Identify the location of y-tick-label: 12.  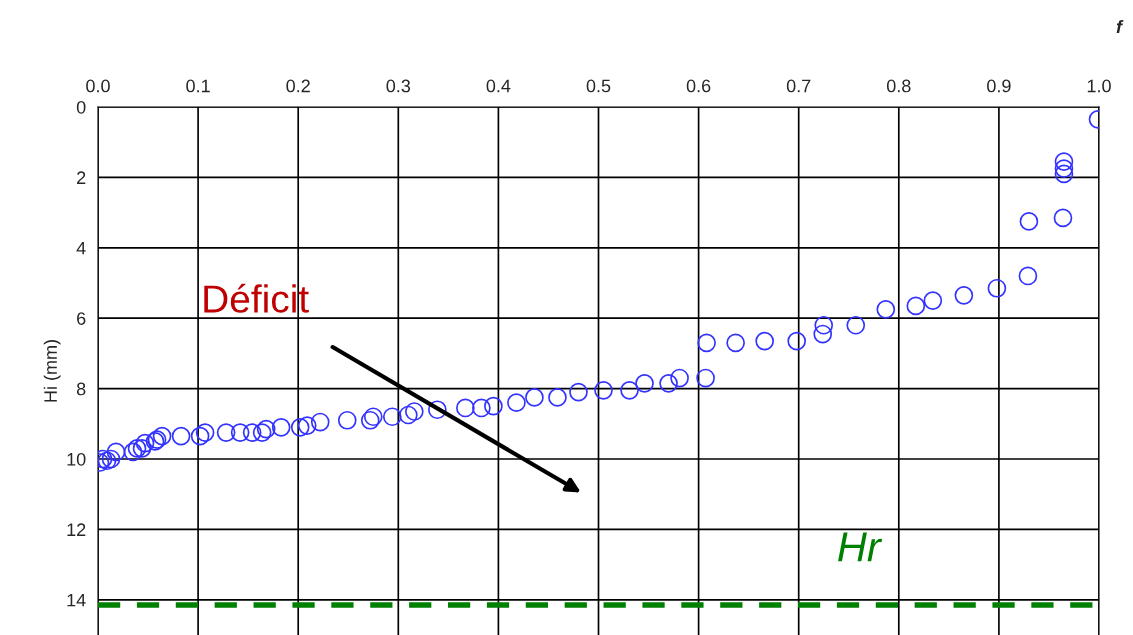
(76, 529).